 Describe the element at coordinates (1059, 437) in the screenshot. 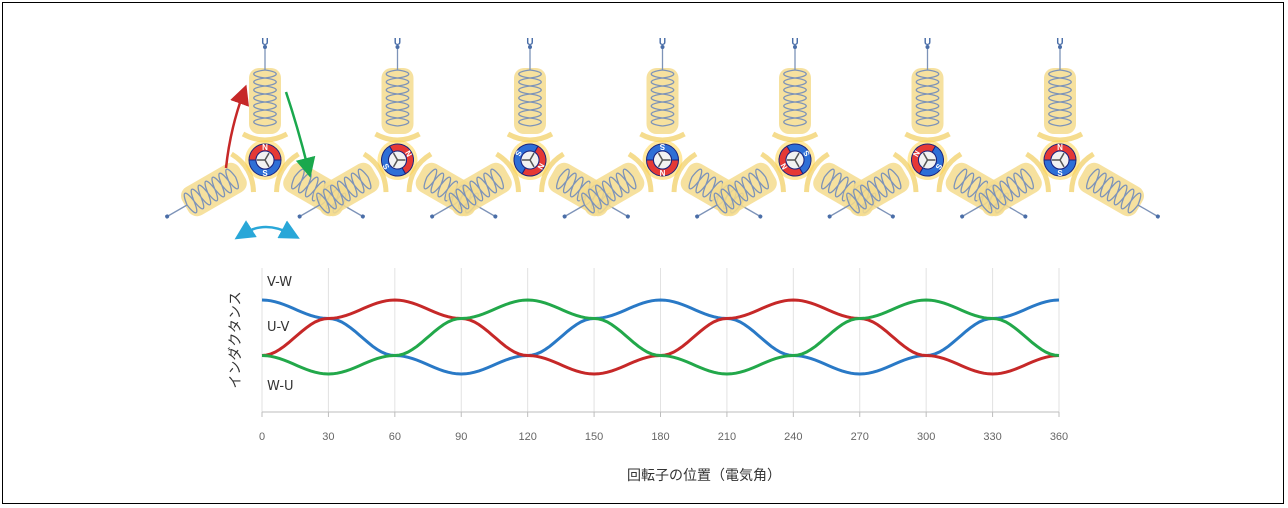

I see `x-tick-label-12: 360` at that location.